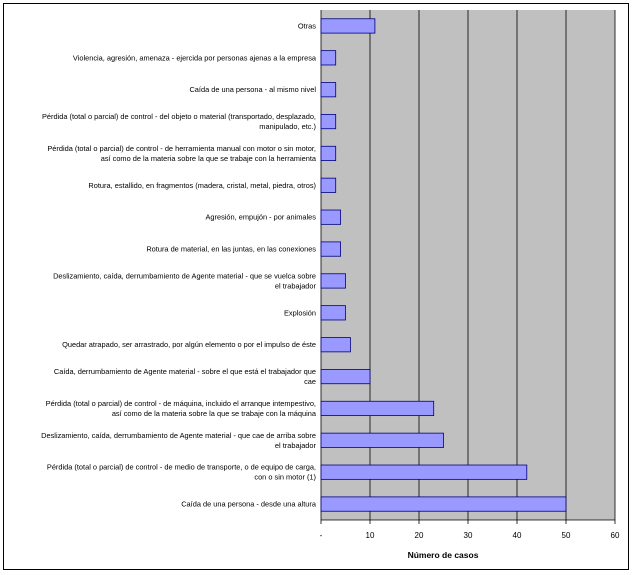 This screenshot has width=633, height=575. I want to click on x-tick-label: 10, so click(370, 535).